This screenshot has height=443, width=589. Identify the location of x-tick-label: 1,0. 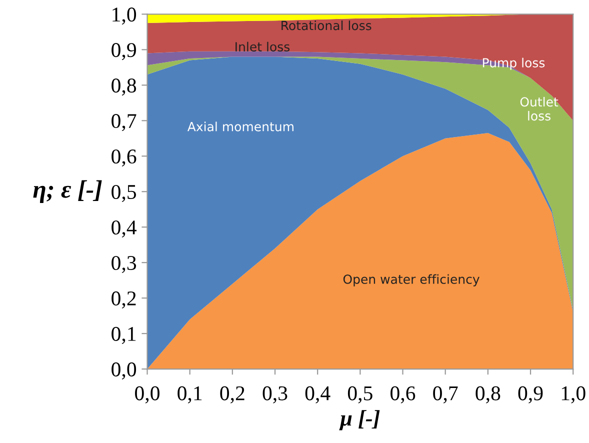
(574, 395).